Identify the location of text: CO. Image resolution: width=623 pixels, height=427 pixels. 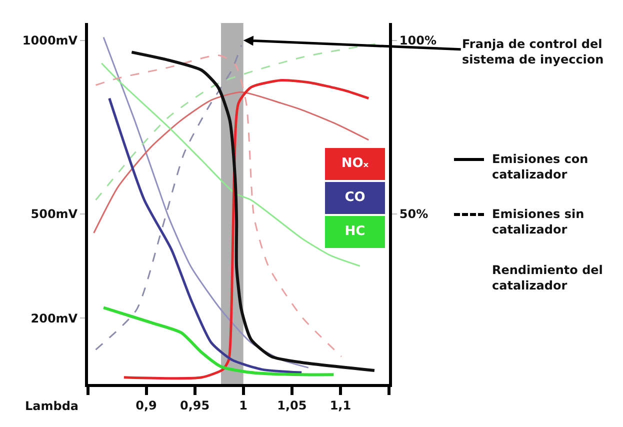
(355, 198).